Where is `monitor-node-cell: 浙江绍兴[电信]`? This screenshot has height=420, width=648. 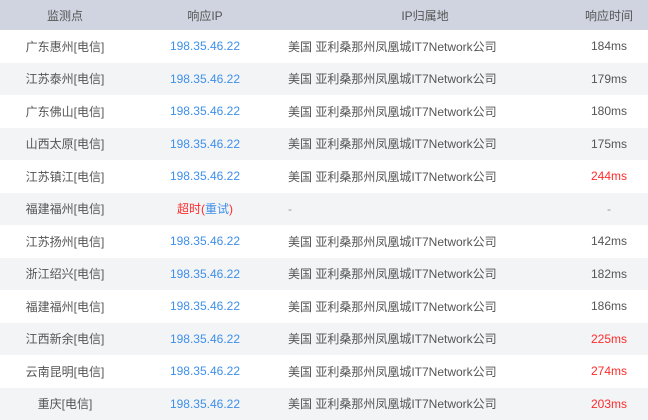 monitor-node-cell: 浙江绍兴[电信] is located at coordinates (65, 274).